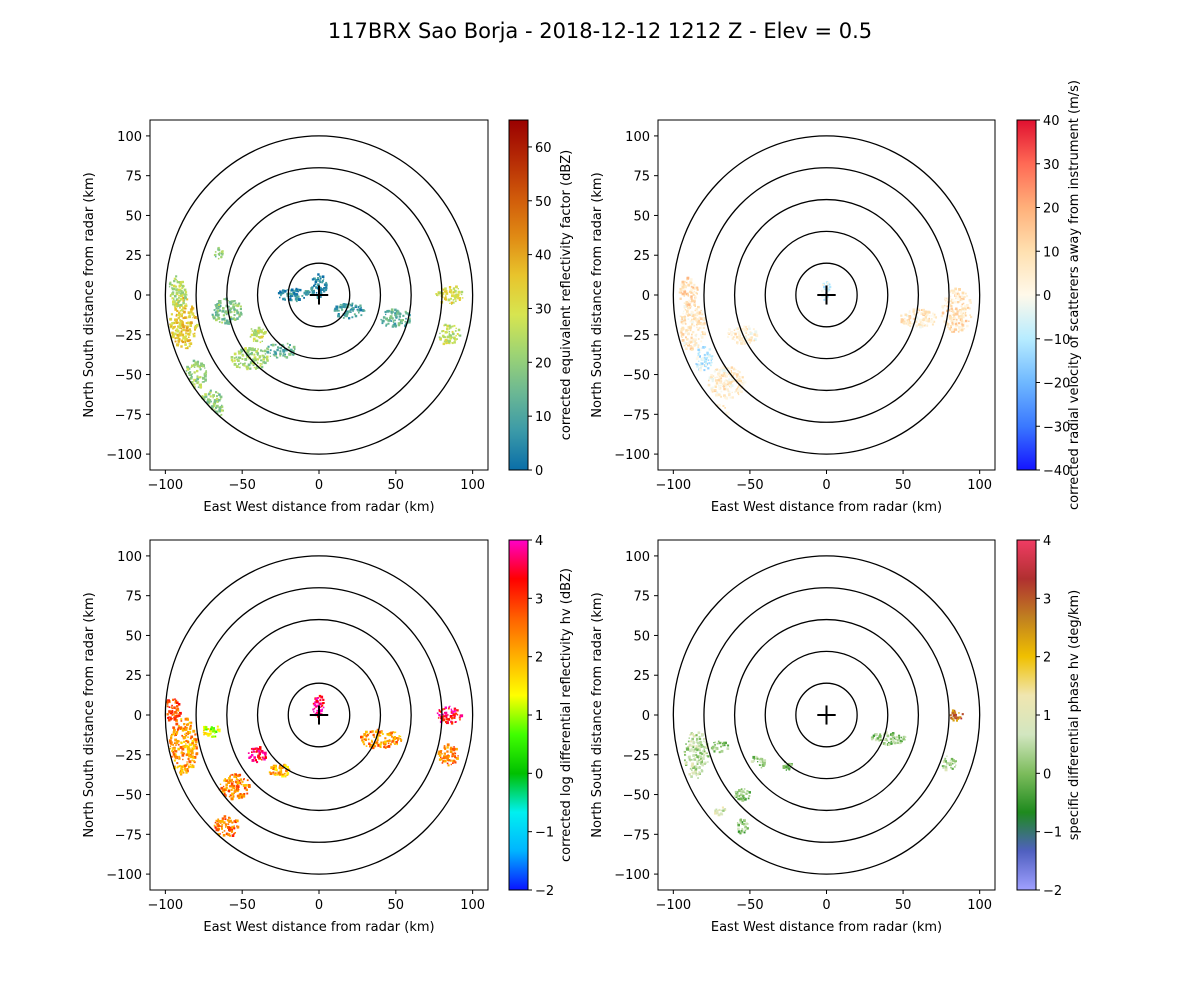 The height and width of the screenshot is (1000, 1200). I want to click on colorbar, so click(518, 715).